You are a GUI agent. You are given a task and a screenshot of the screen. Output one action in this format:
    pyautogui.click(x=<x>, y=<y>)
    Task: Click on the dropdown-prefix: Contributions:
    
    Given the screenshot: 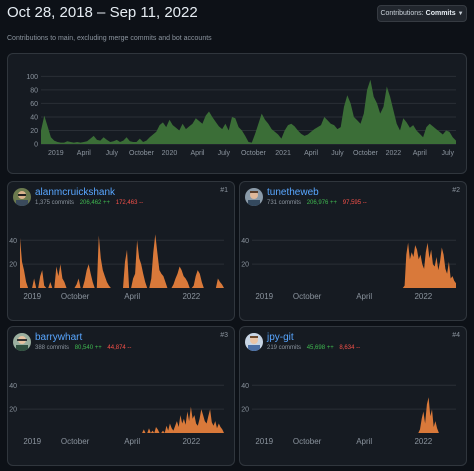 What is the action you would take?
    pyautogui.click(x=402, y=13)
    